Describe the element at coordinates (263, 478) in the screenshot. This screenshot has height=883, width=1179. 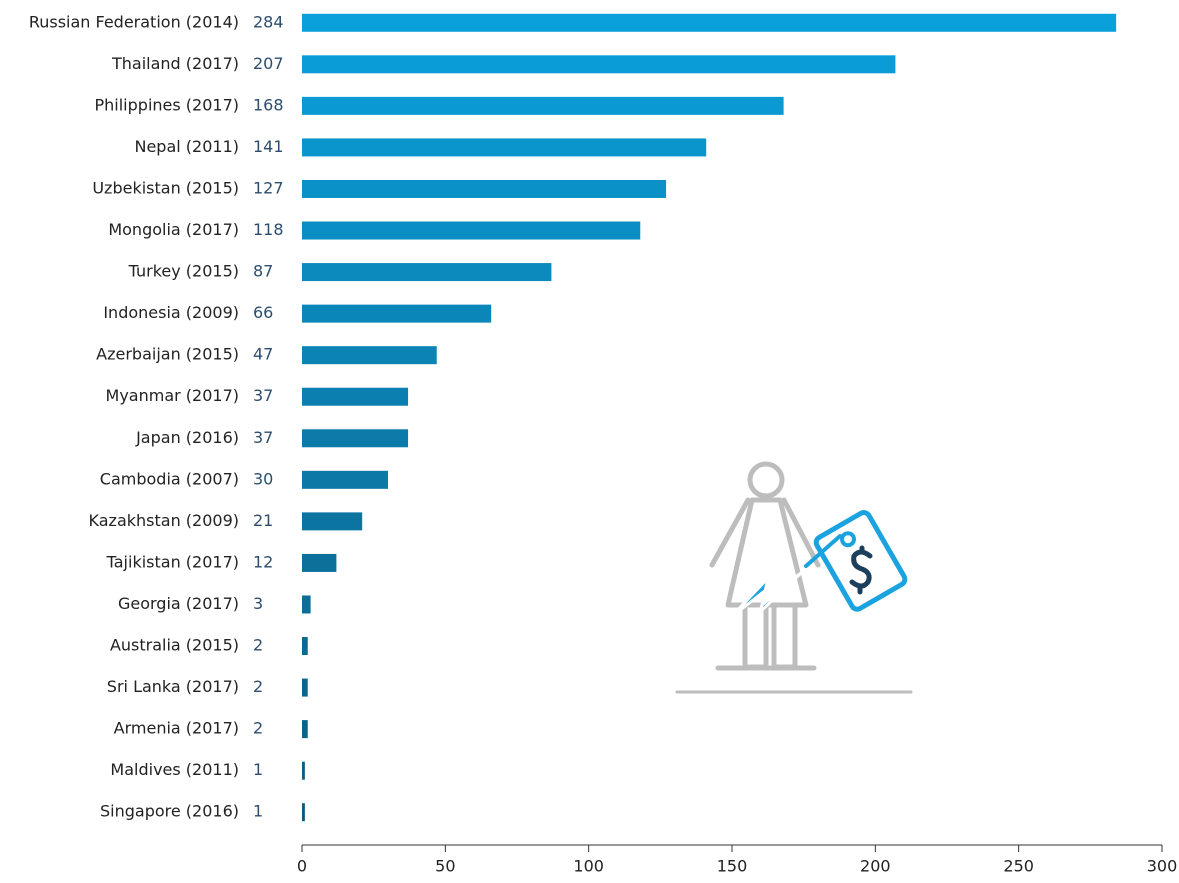
I see `value-label: 30` at that location.